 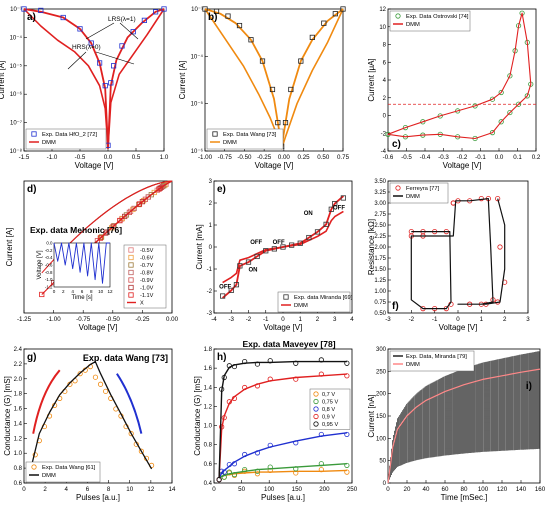 What do you see at coordinates (76, 230) in the screenshot?
I see `chart-title: Exp. data Mehonic [76]` at bounding box center [76, 230].